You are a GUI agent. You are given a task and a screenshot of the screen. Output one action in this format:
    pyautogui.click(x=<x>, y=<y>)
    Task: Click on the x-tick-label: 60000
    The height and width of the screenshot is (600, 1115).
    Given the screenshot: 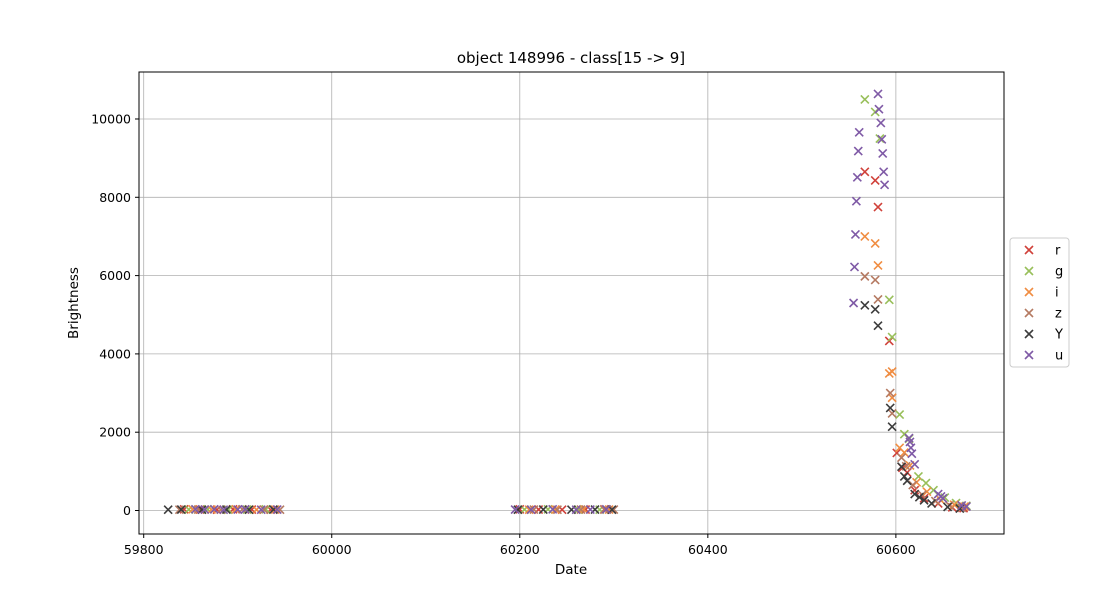 What is the action you would take?
    pyautogui.click(x=332, y=549)
    